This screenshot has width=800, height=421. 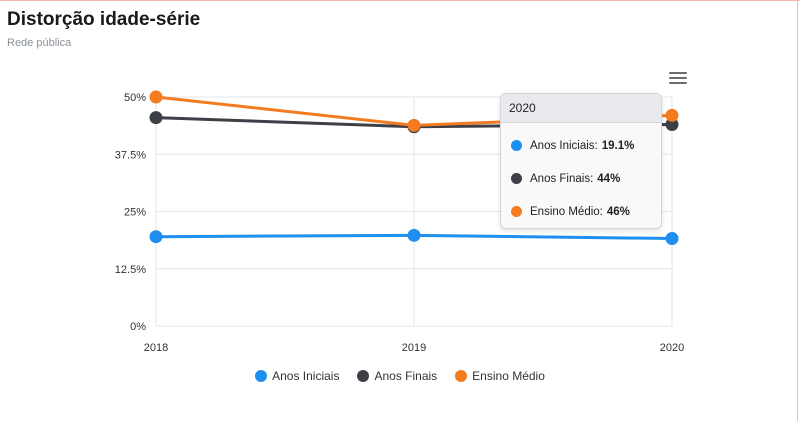 What do you see at coordinates (130, 270) in the screenshot?
I see `y-tick-label: 12.5%` at bounding box center [130, 270].